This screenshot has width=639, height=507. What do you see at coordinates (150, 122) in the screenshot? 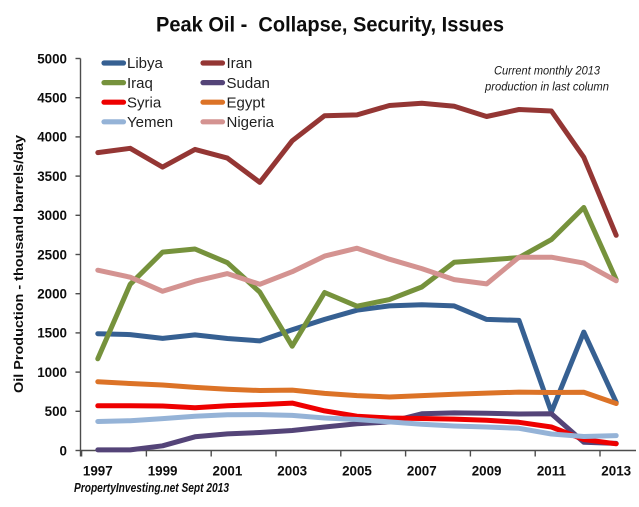
I see `svg-text: Yemen` at bounding box center [150, 122].